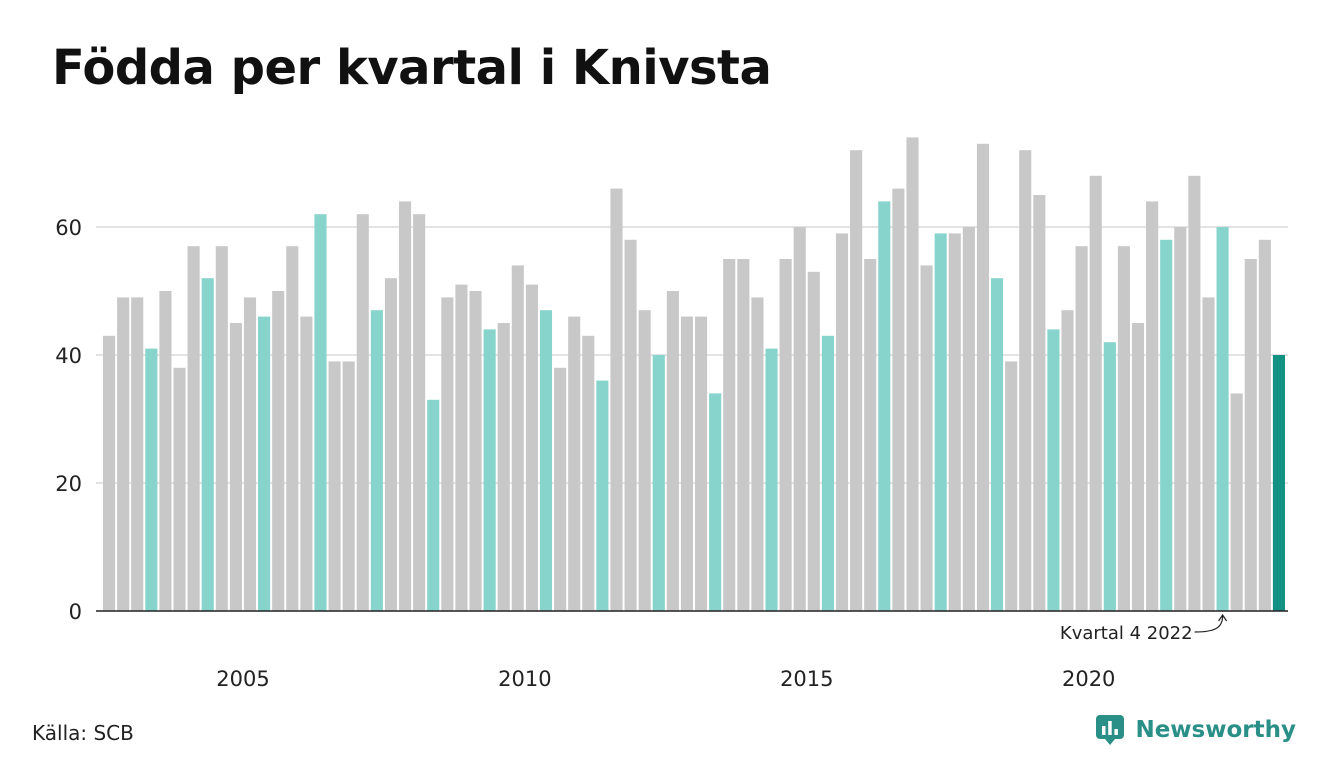 Image resolution: width=1340 pixels, height=780 pixels. Describe the element at coordinates (83, 733) in the screenshot. I see `source-note: Källa: SCB` at that location.